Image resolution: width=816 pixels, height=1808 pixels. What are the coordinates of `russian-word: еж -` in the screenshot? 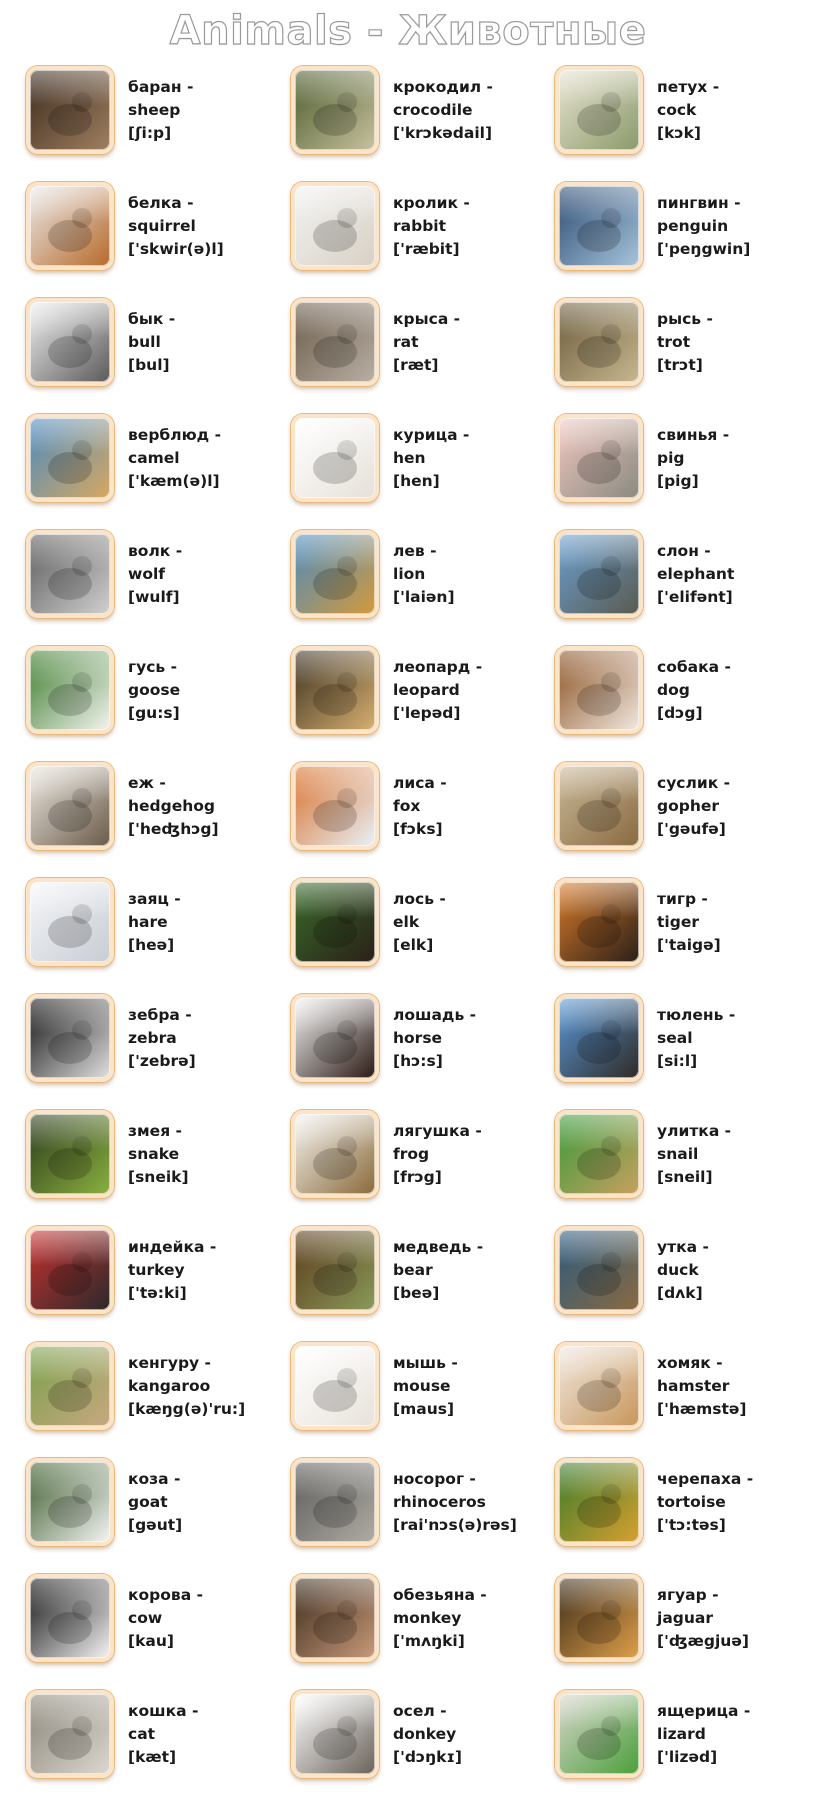 It's located at (147, 783).